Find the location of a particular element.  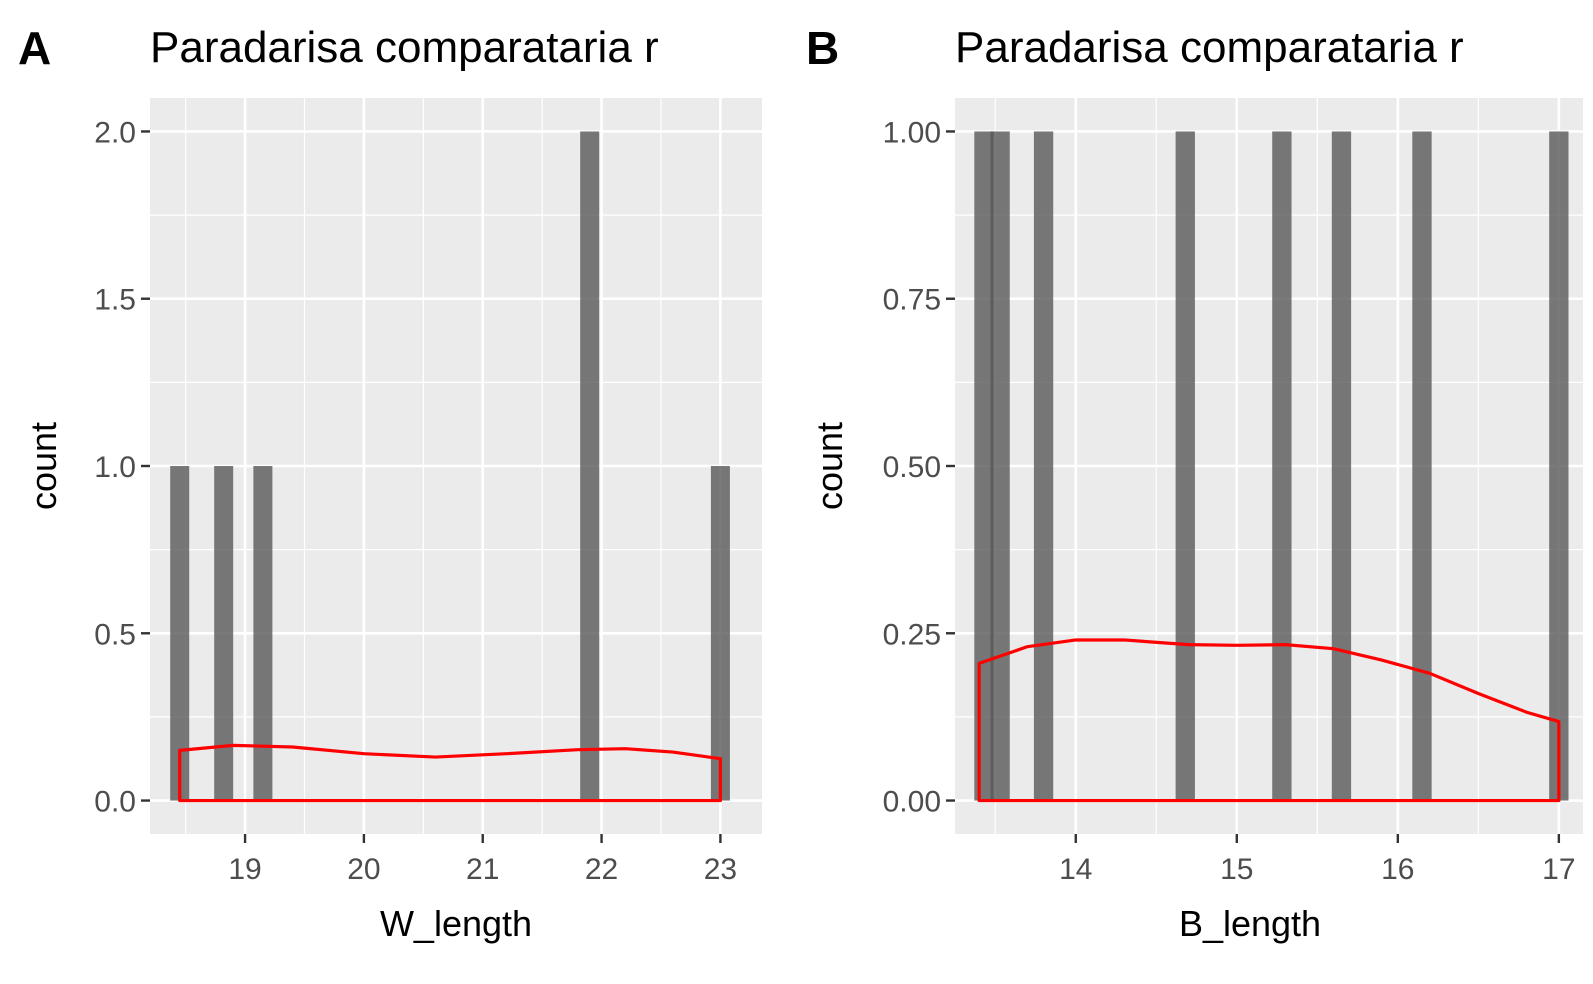

y-tick-label: 1.5 is located at coordinates (115, 300).